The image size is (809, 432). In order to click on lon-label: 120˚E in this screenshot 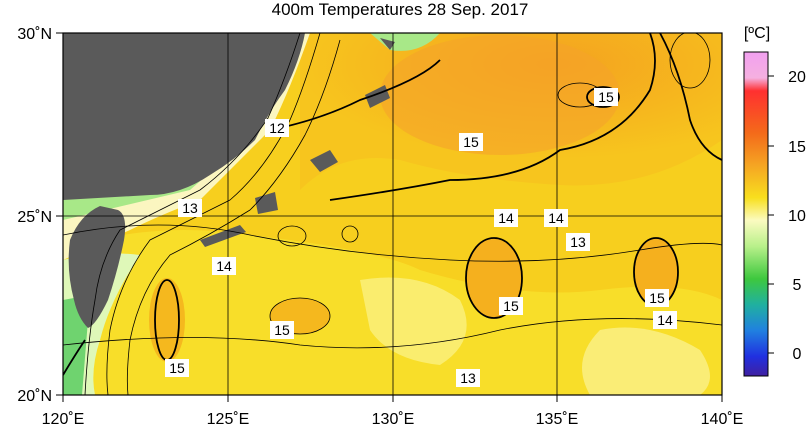, I will do `click(63, 419)`.